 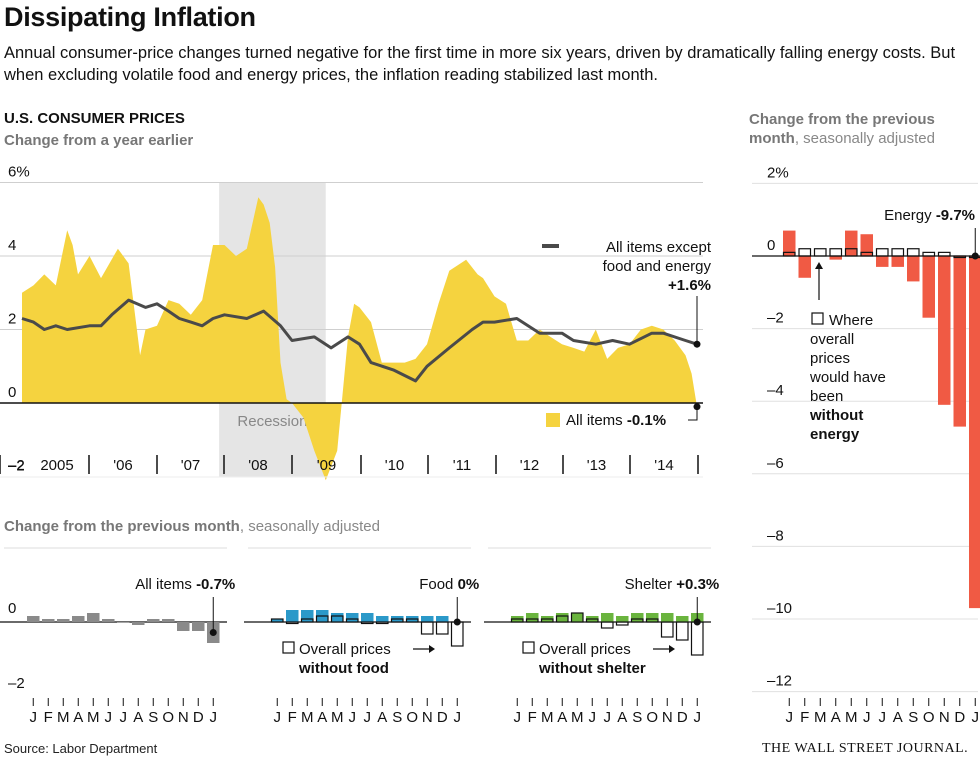 What do you see at coordinates (771, 245) in the screenshot?
I see `energy-y-tick: 0` at bounding box center [771, 245].